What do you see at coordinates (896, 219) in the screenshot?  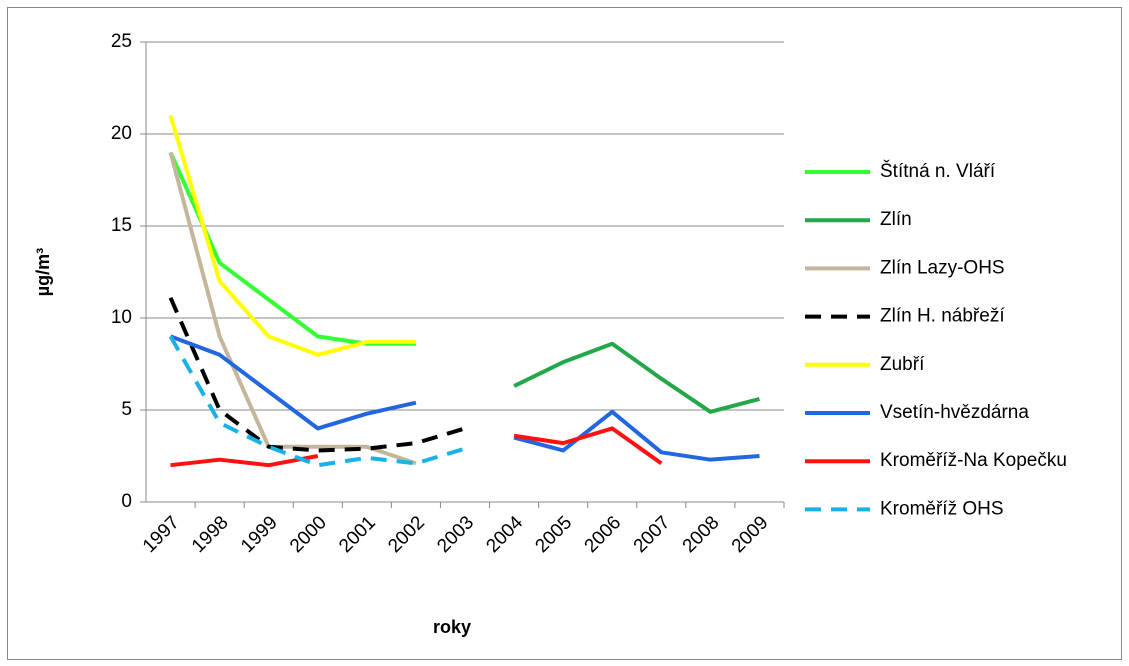 I see `legend-label: Zlín` at bounding box center [896, 219].